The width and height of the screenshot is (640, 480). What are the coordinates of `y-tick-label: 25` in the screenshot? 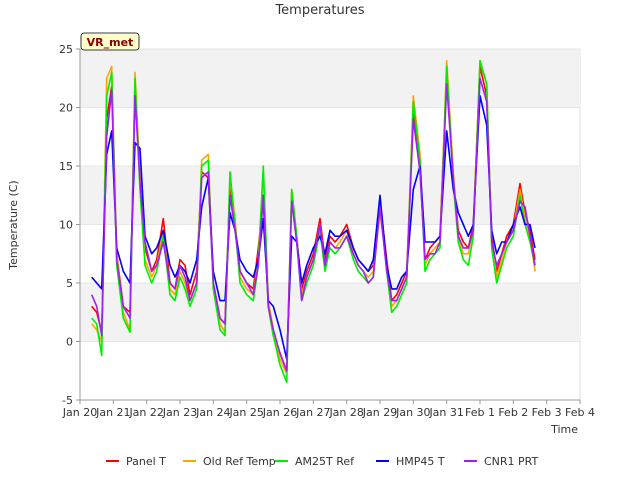 It's located at (66, 49).